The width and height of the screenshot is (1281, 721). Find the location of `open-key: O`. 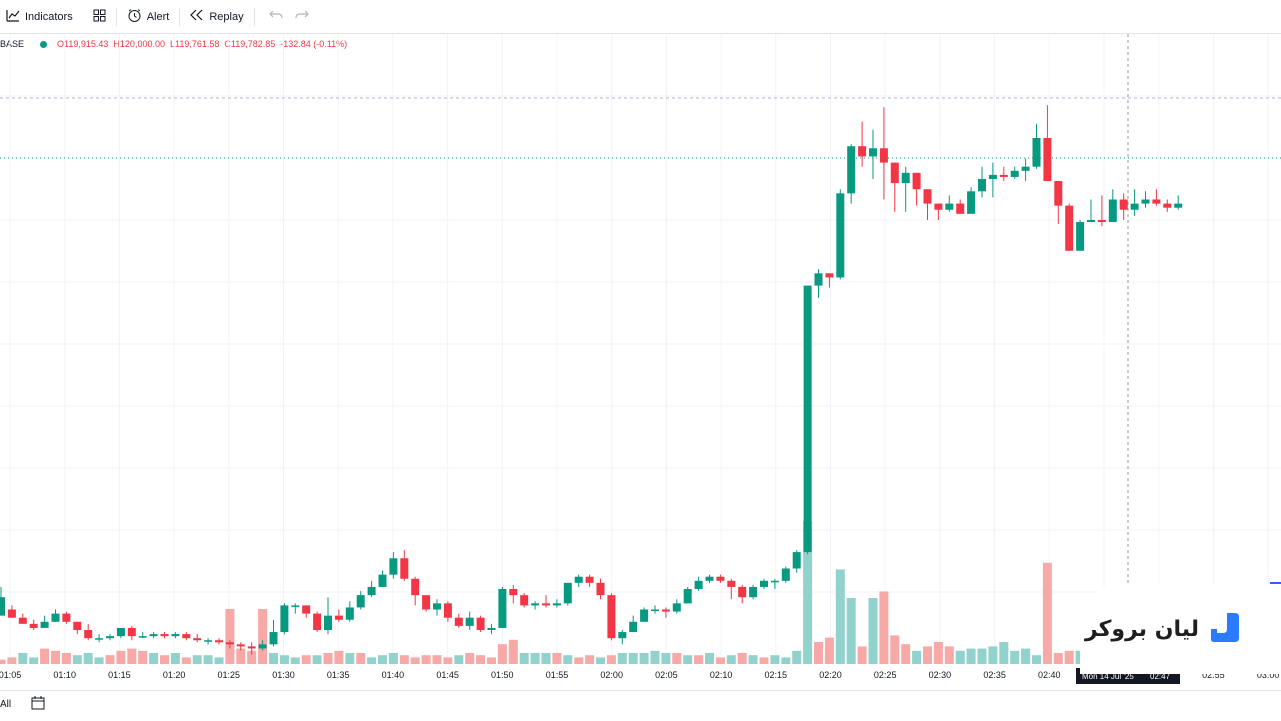

open-key: O is located at coordinates (61, 44).